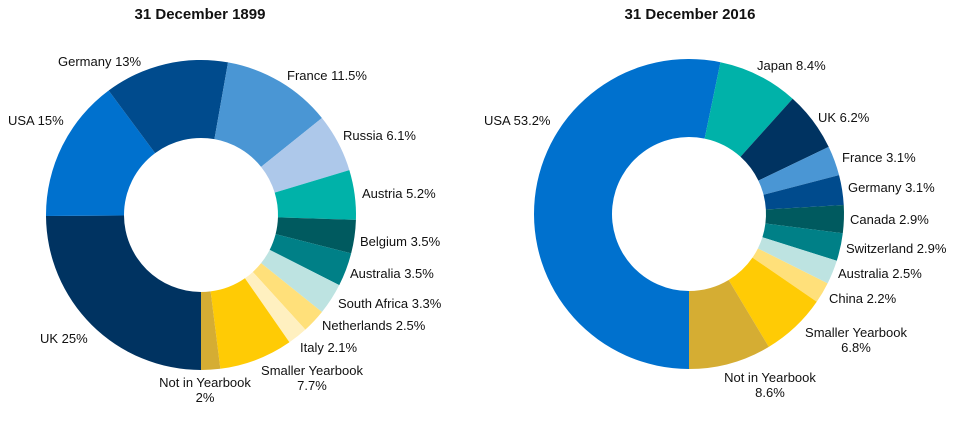  Describe the element at coordinates (390, 303) in the screenshot. I see `slice-label-1899-south-africa: South Africa 3.3%` at that location.